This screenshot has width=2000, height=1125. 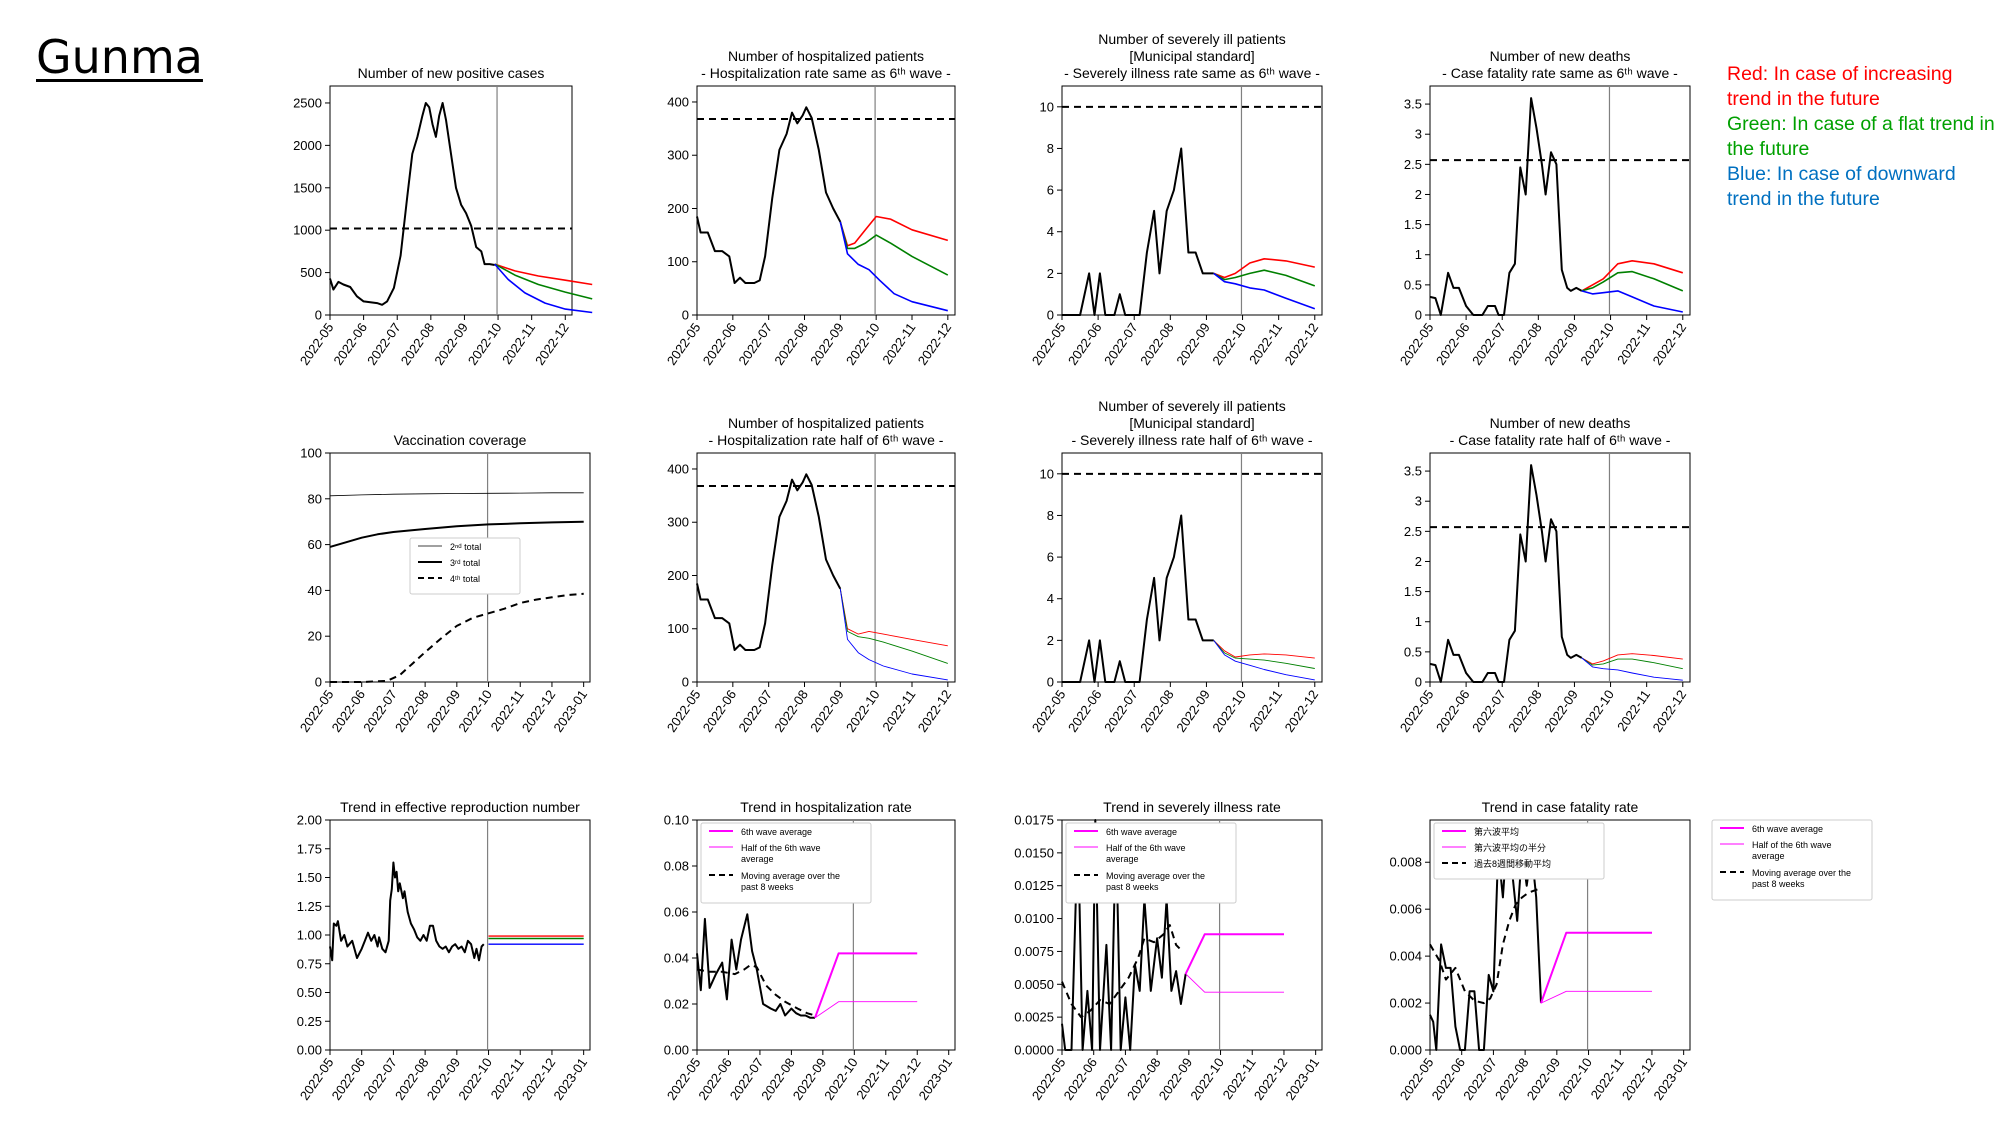 I want to click on y-tick-label: 80, so click(x=315, y=498).